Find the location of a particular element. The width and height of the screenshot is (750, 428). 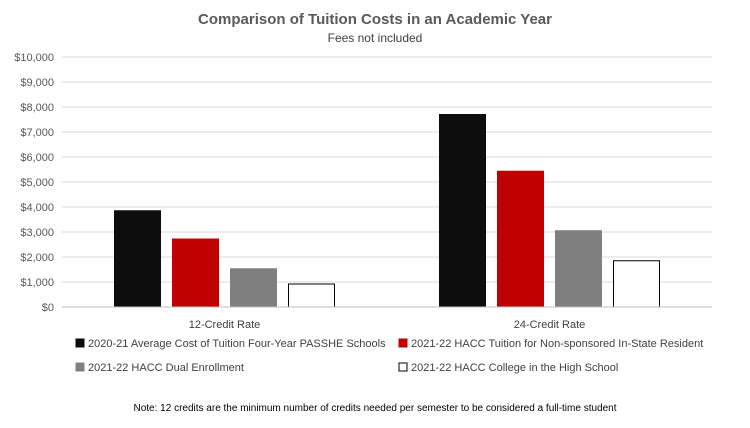

y-tick-label: $10,000 is located at coordinates (34, 58).